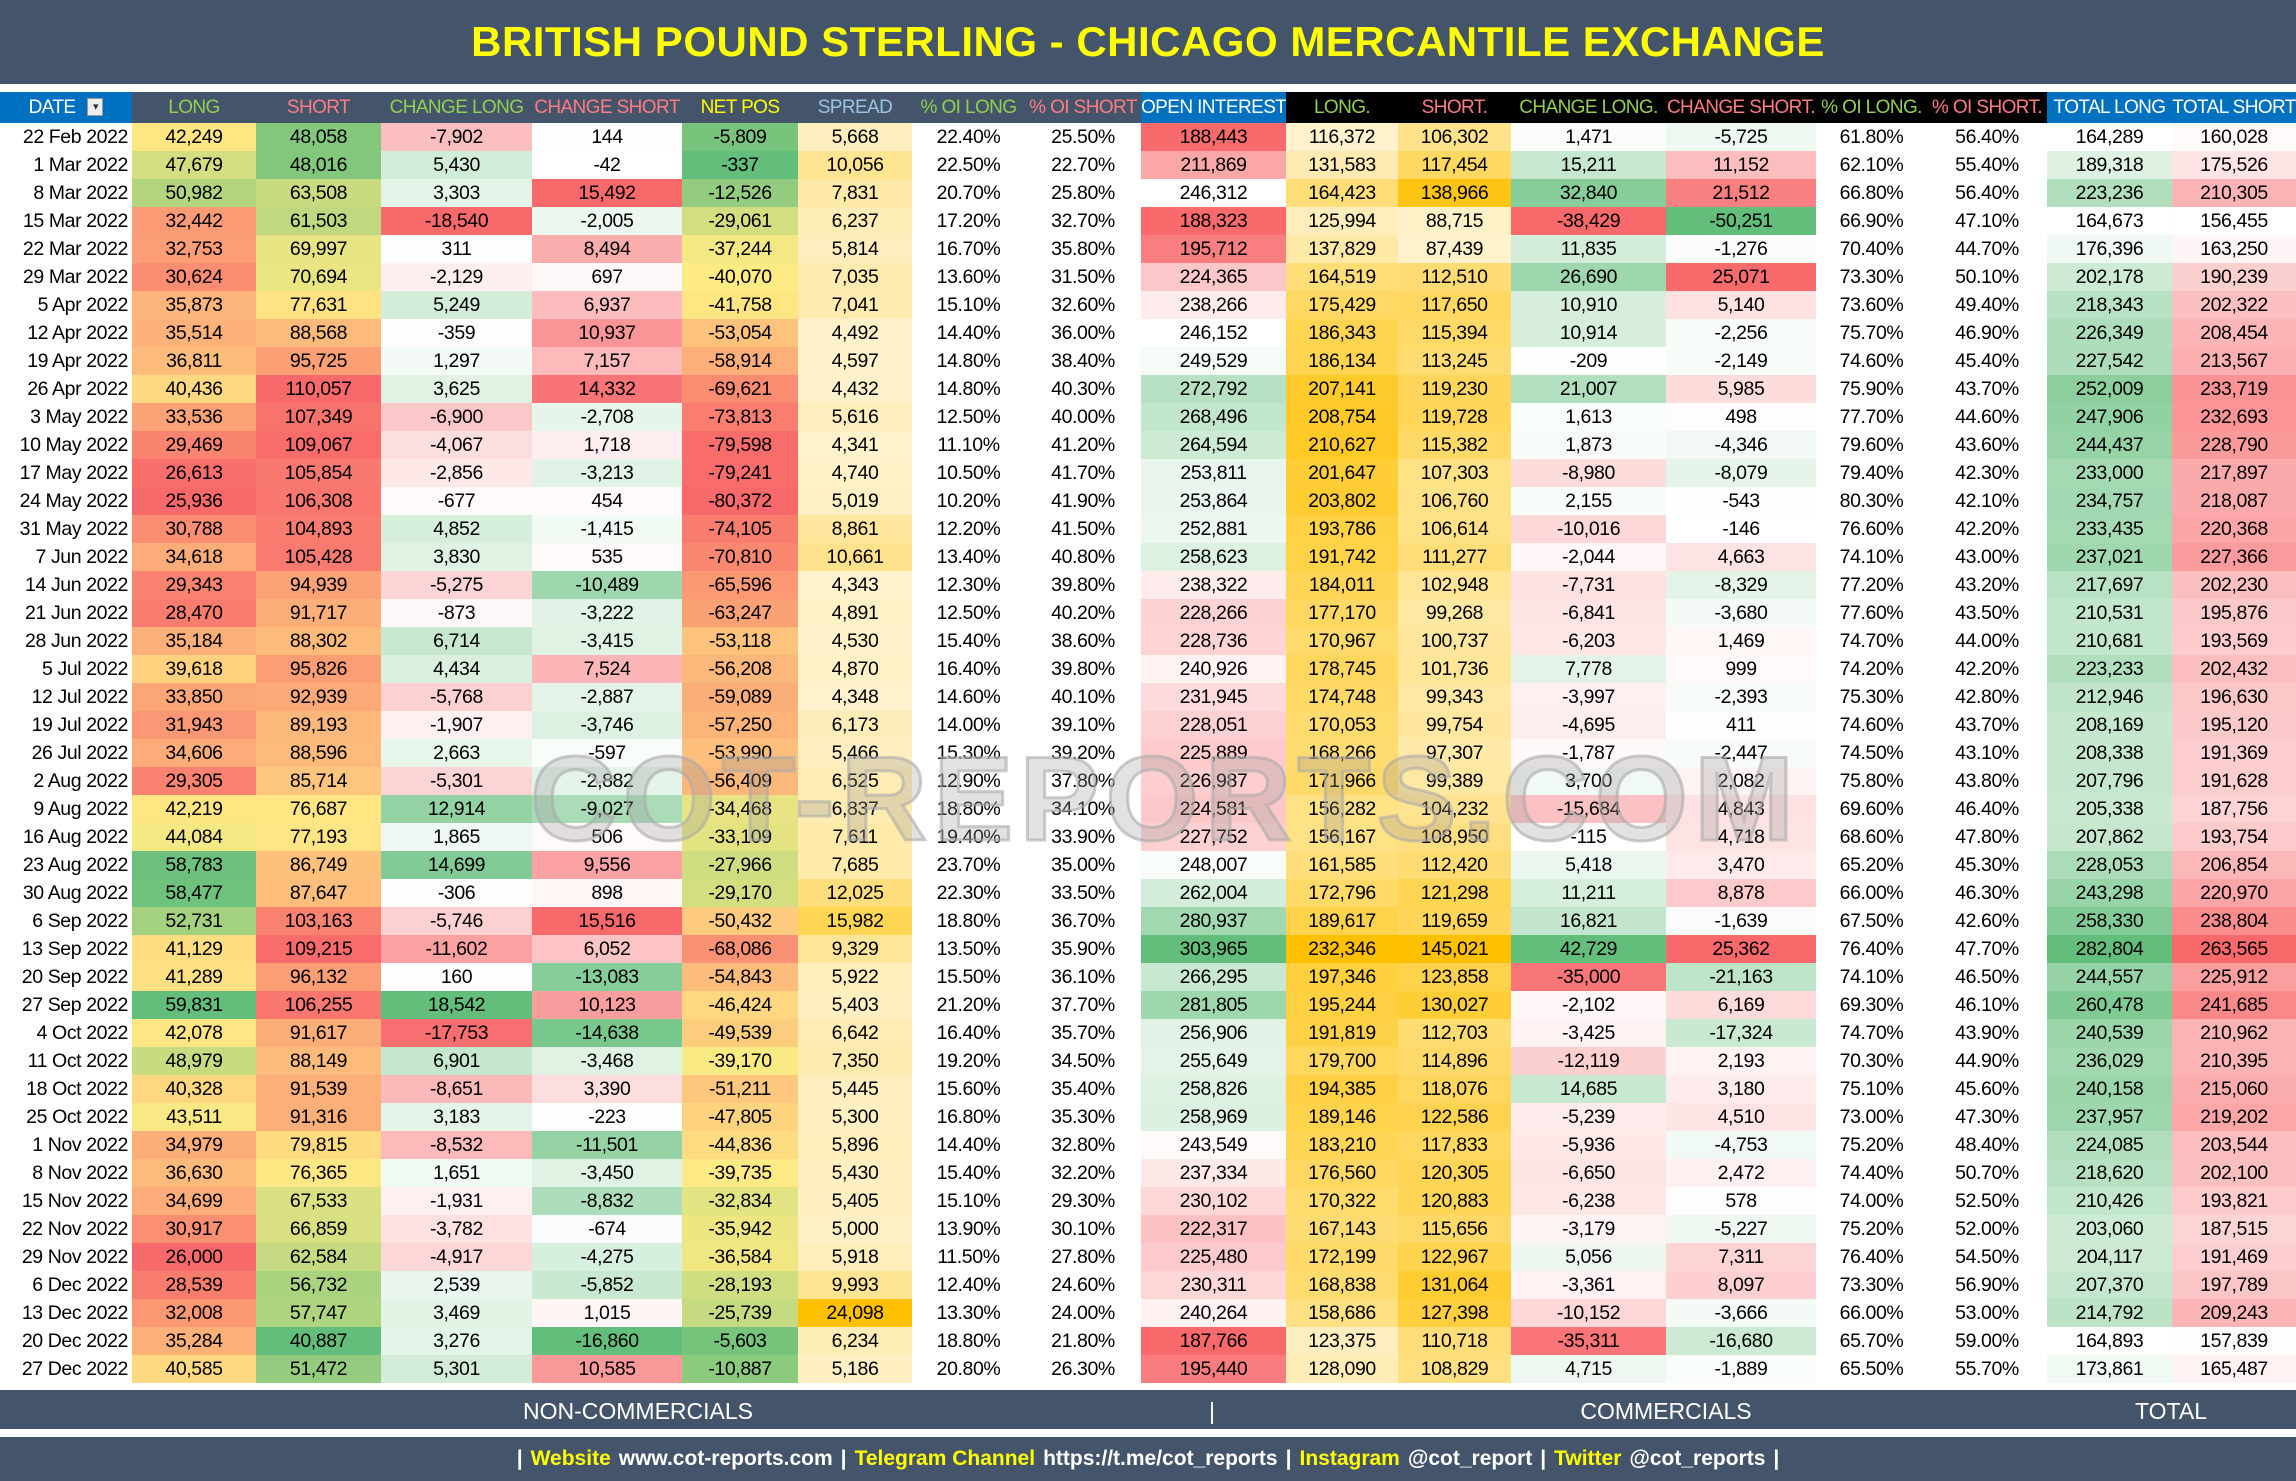  What do you see at coordinates (1588, 781) in the screenshot?
I see `cell-change-long: 3,700` at bounding box center [1588, 781].